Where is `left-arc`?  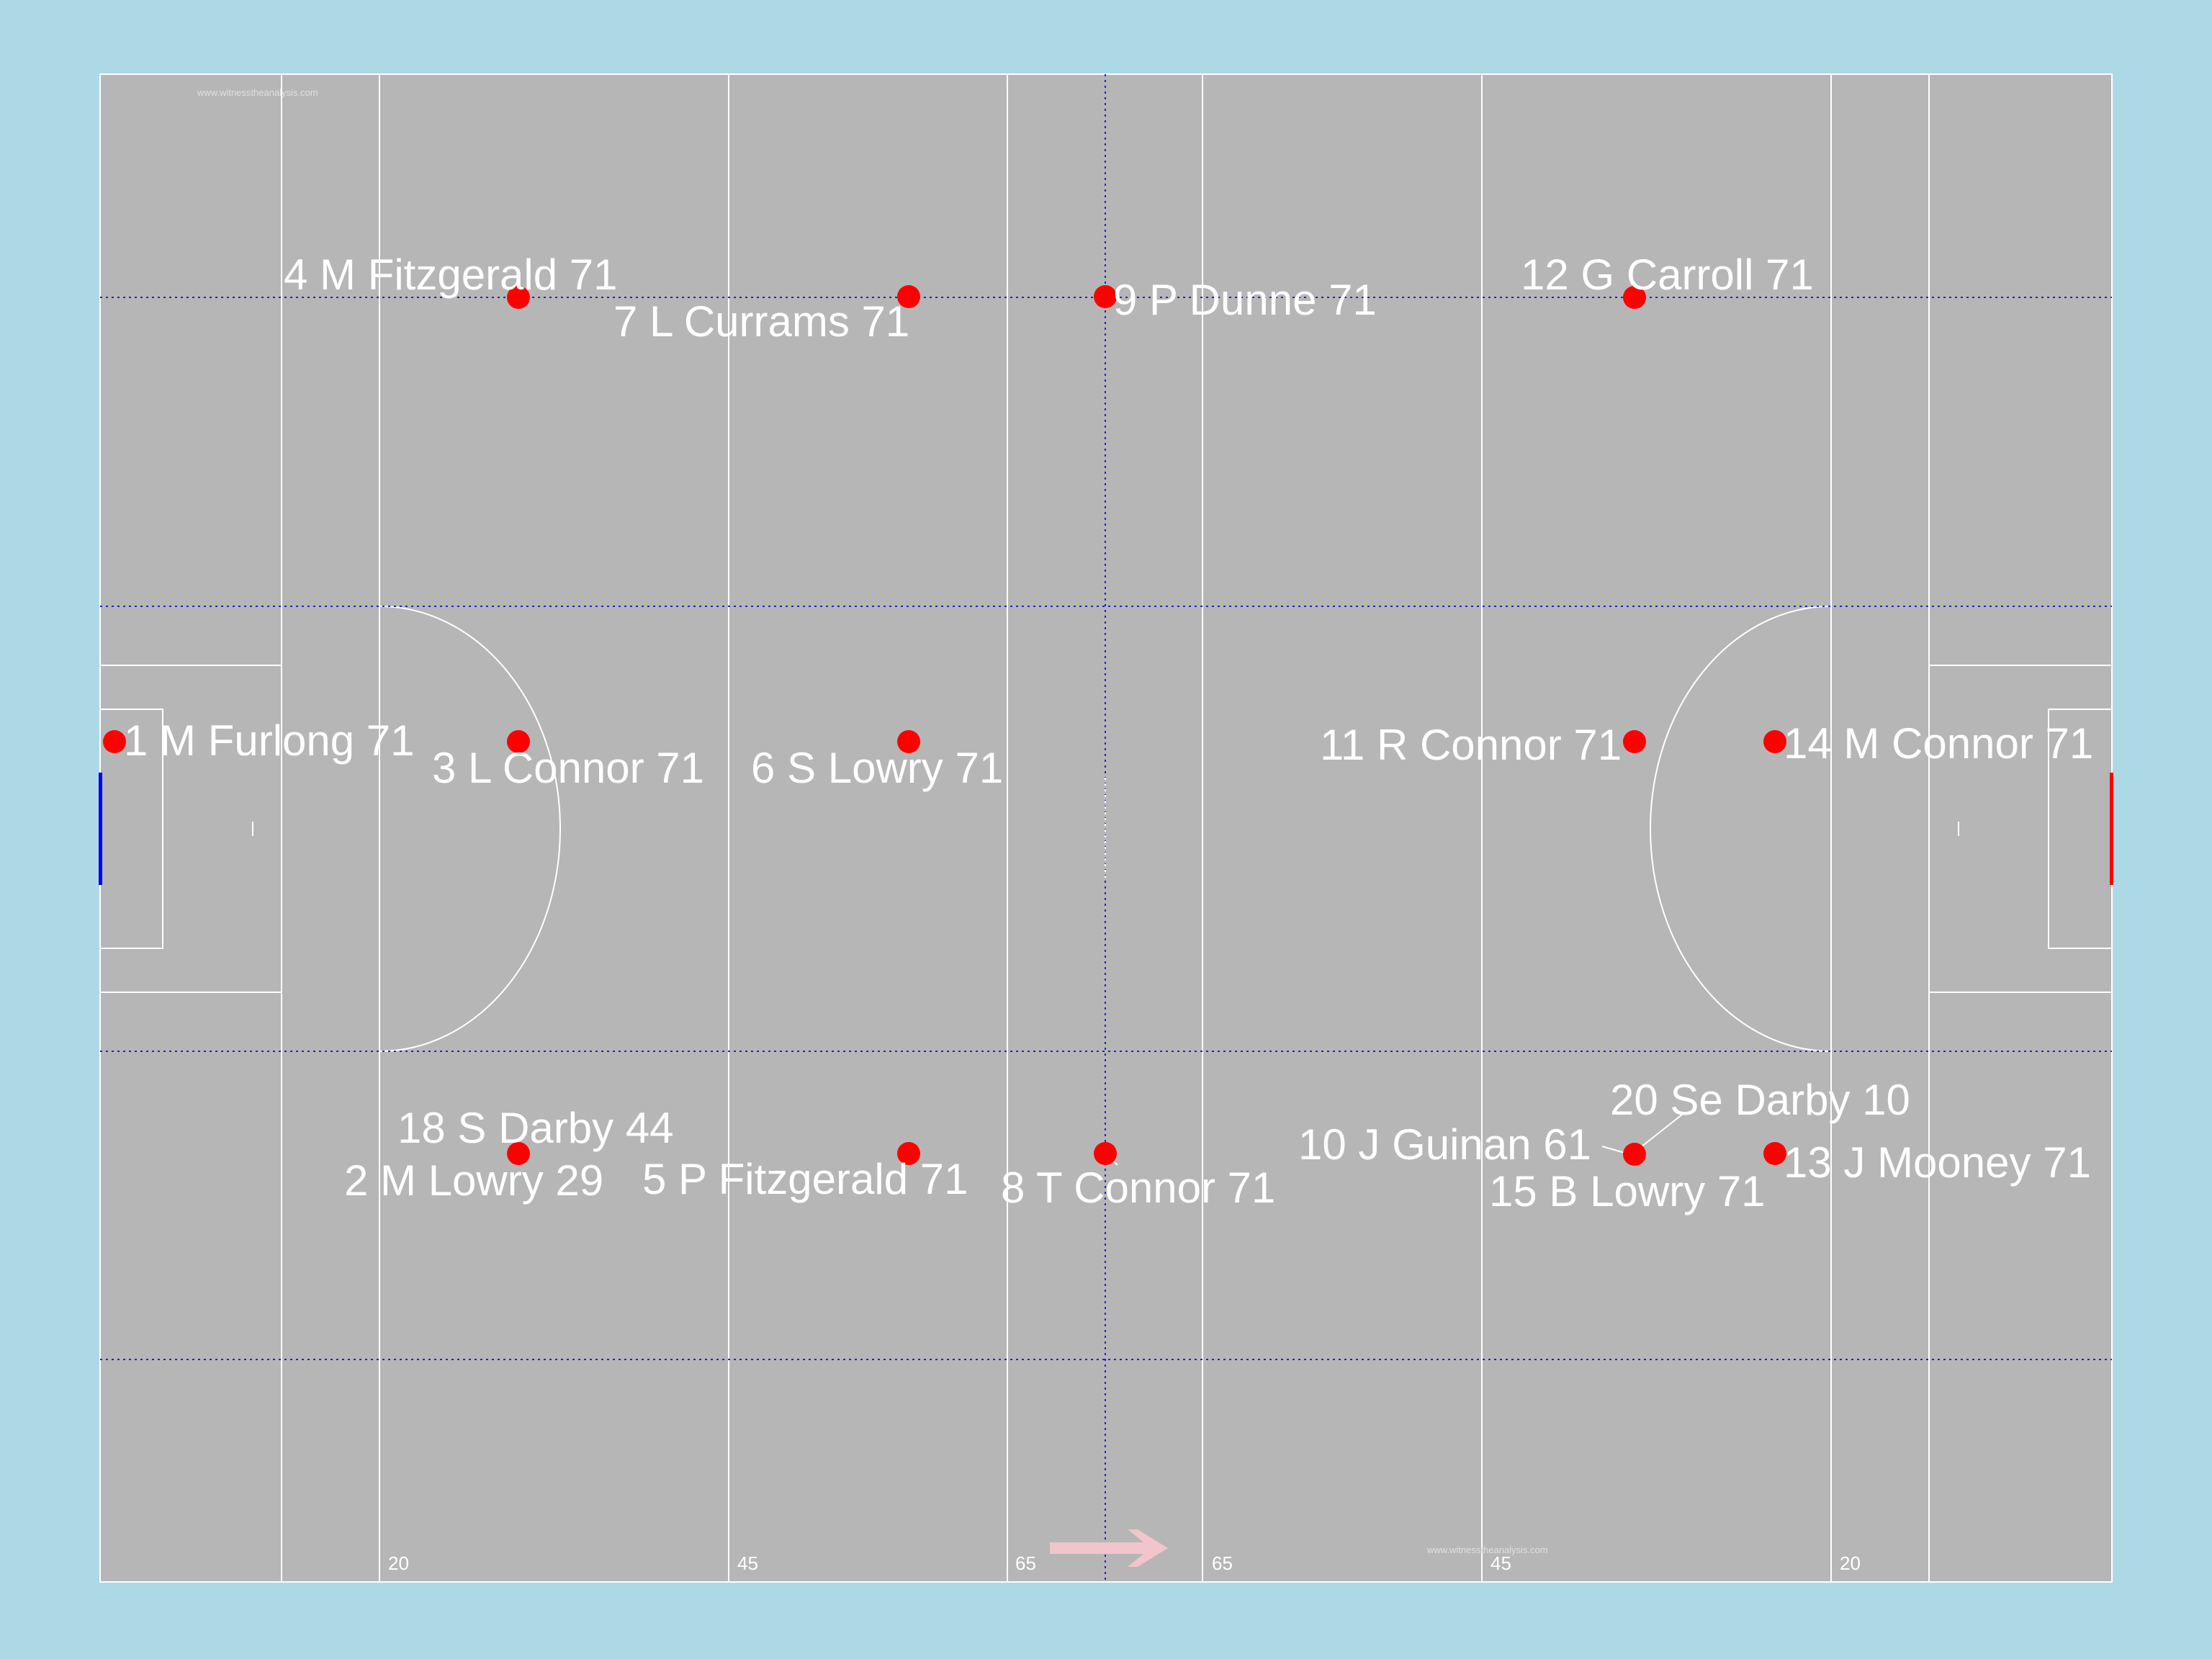
left-arc is located at coordinates (470, 829).